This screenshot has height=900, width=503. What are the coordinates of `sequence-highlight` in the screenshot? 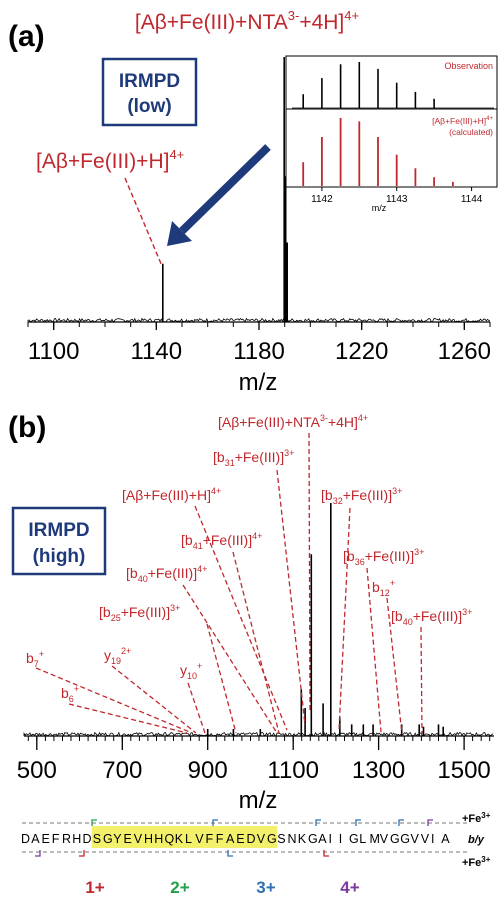 It's located at (184, 837).